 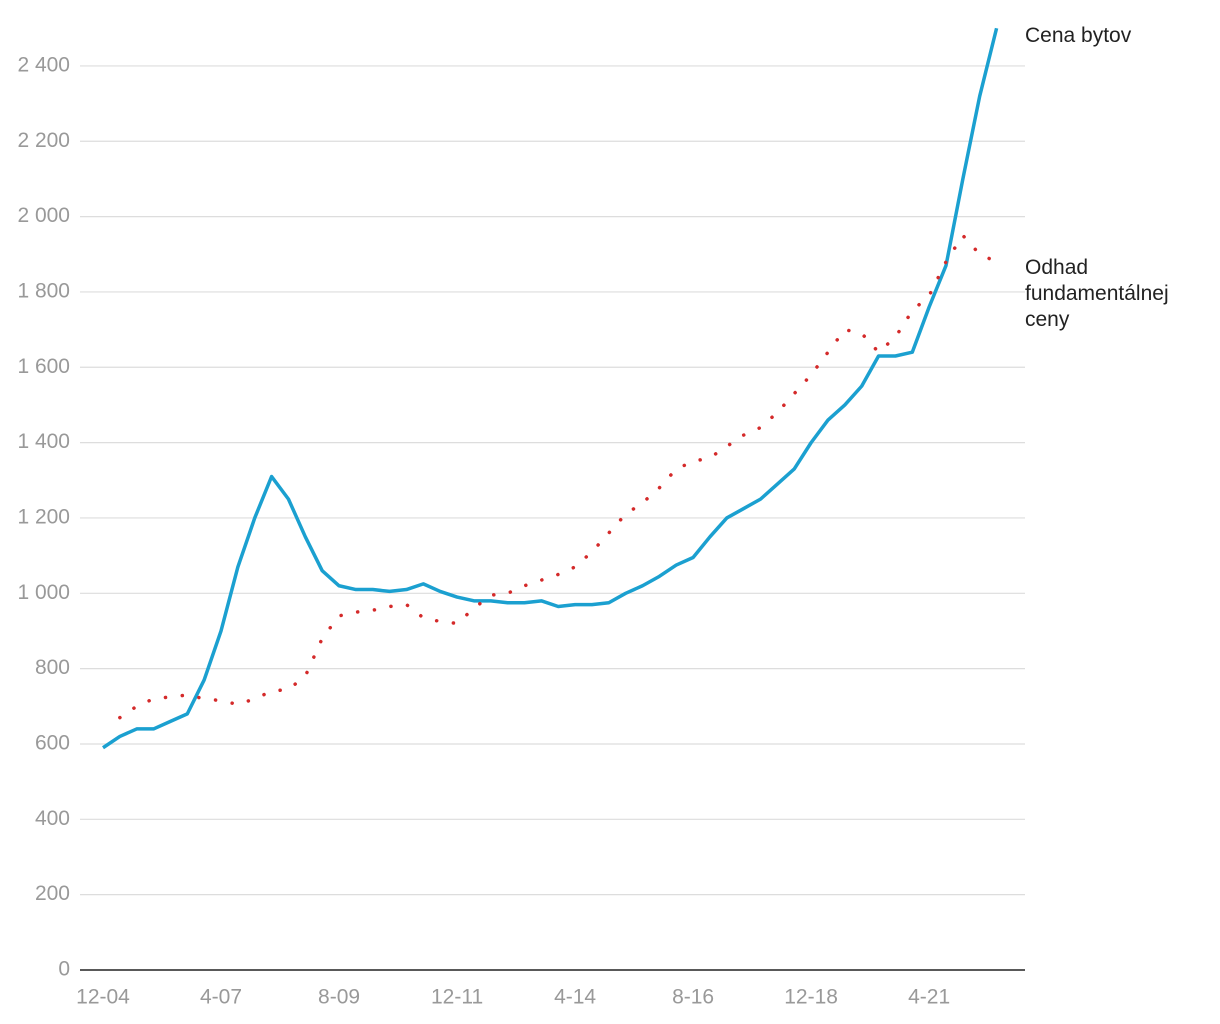 I want to click on x-tick-label: 4-14, so click(x=575, y=997).